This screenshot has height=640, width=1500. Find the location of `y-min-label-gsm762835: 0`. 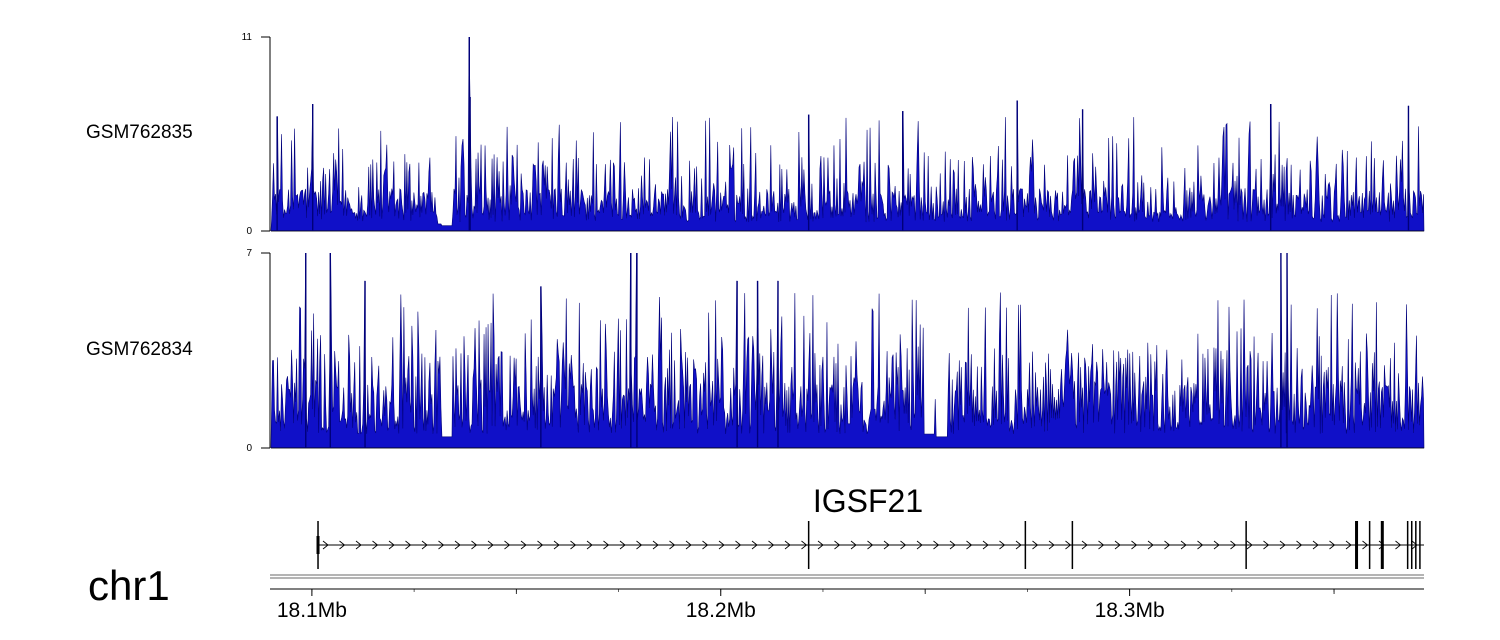

y-min-label-gsm762835: 0 is located at coordinates (249, 231).